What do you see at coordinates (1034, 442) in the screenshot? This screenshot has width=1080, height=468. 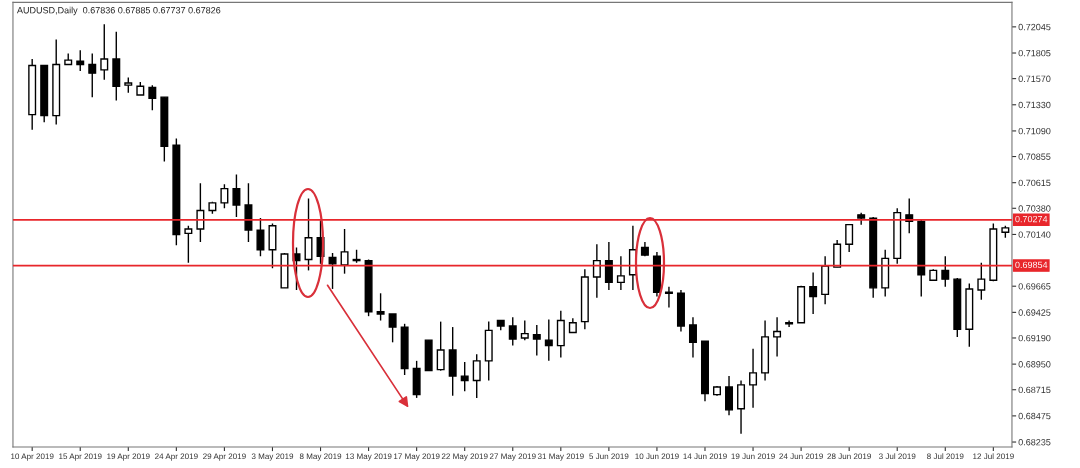 I see `y-tick-label: 0.68235` at bounding box center [1034, 442].